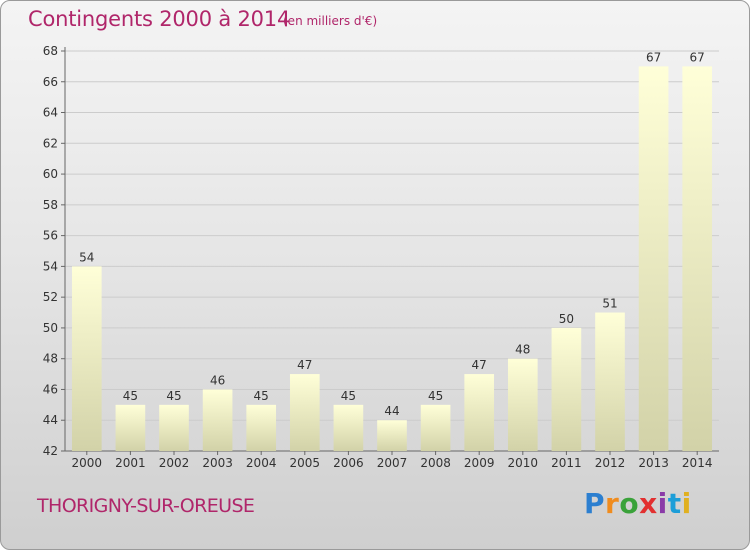  Describe the element at coordinates (391, 411) in the screenshot. I see `value-label: 44` at that location.